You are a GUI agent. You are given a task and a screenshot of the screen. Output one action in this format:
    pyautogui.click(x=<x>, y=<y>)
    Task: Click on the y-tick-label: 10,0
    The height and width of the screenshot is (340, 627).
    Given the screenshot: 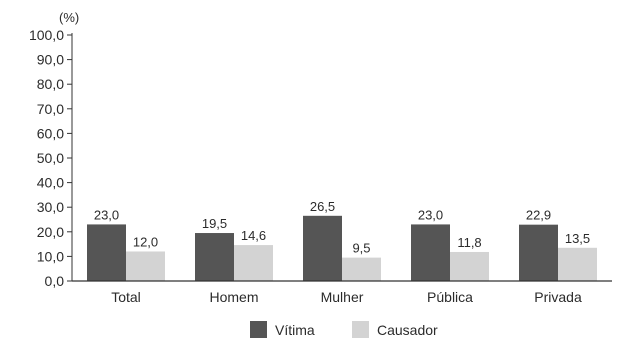 What is the action you would take?
    pyautogui.click(x=50, y=256)
    